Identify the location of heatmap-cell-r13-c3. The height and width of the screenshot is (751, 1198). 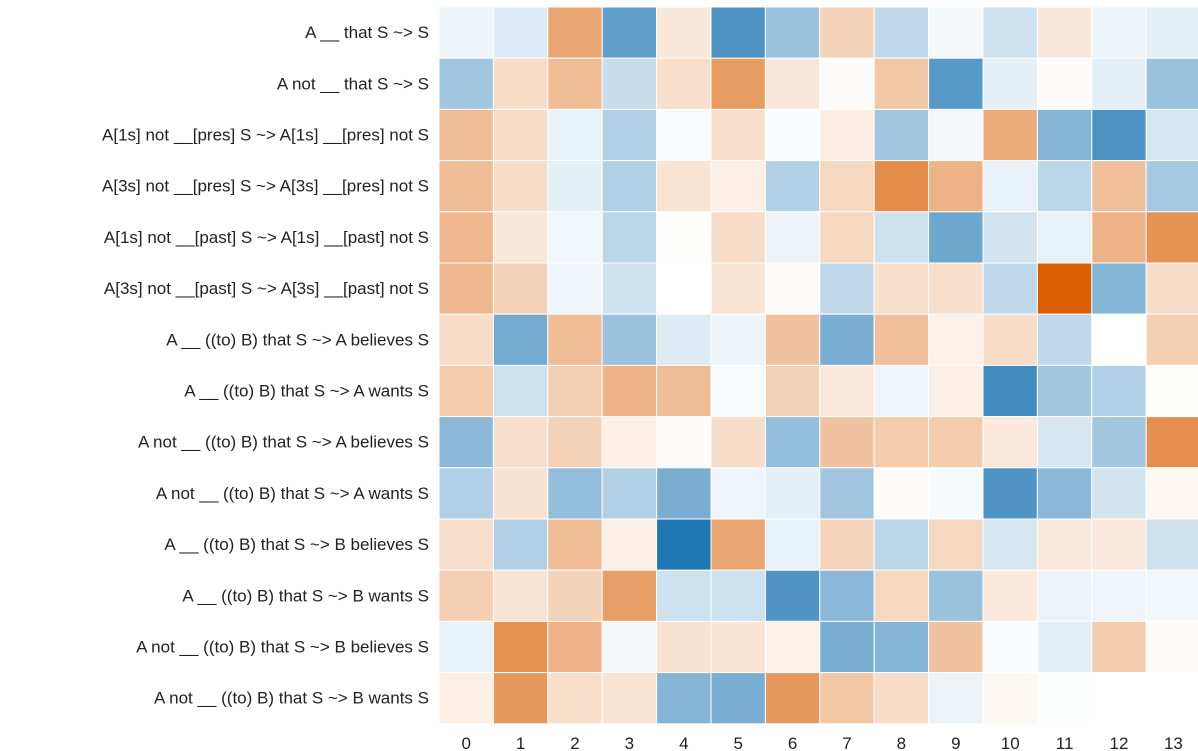
(629, 698).